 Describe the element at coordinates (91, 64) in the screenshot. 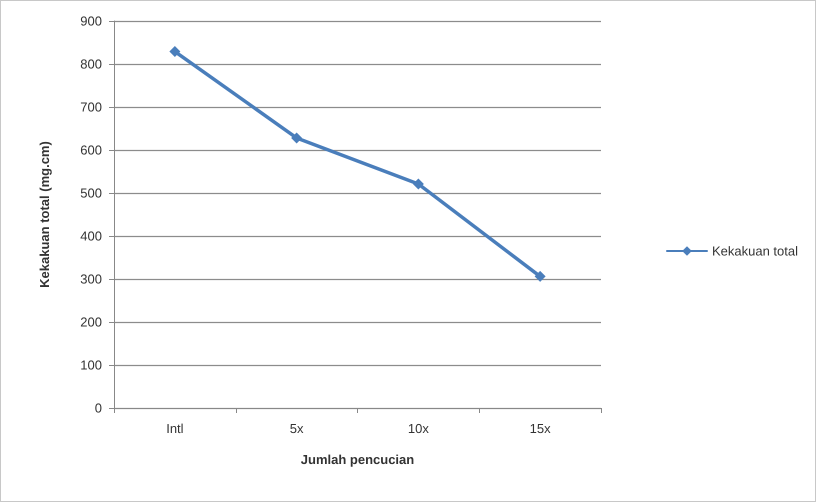

I see `y-tick-label: 800` at that location.